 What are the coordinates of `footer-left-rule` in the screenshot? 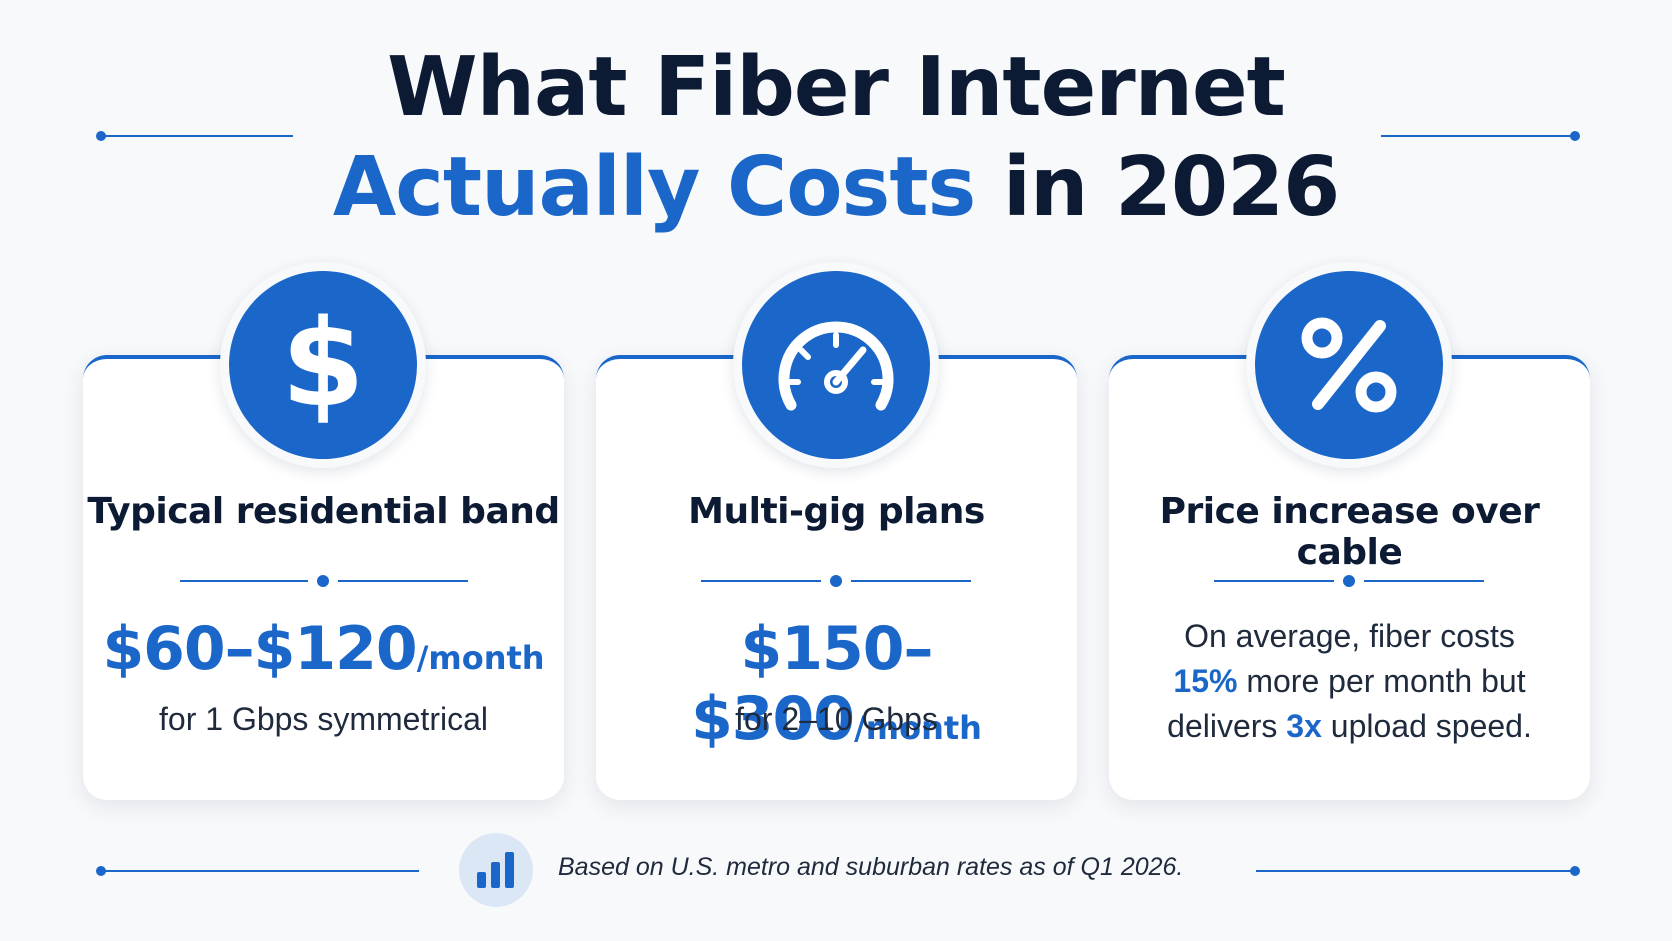 It's located at (260, 871).